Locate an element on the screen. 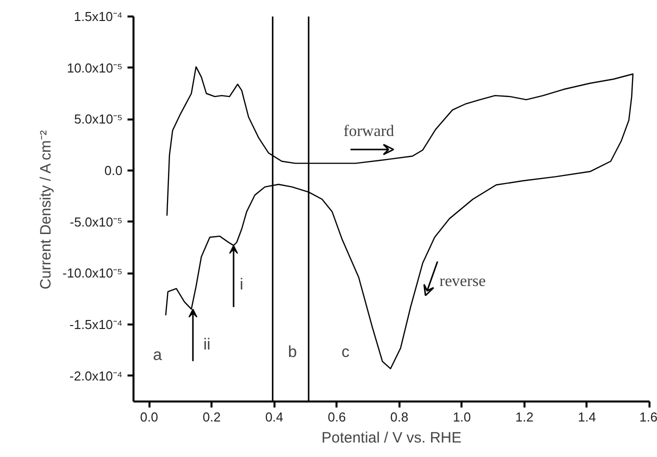 This screenshot has width=657, height=457. annotation: reverse is located at coordinates (463, 281).